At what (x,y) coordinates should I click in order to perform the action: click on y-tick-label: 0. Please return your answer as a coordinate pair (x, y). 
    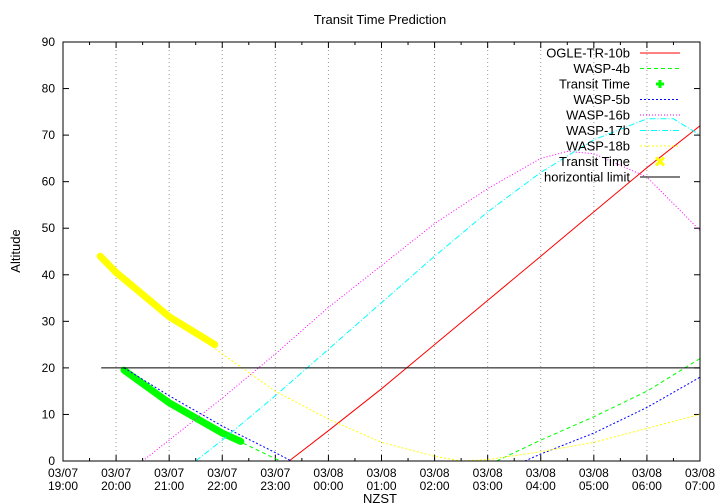
    Looking at the image, I should click on (51, 461).